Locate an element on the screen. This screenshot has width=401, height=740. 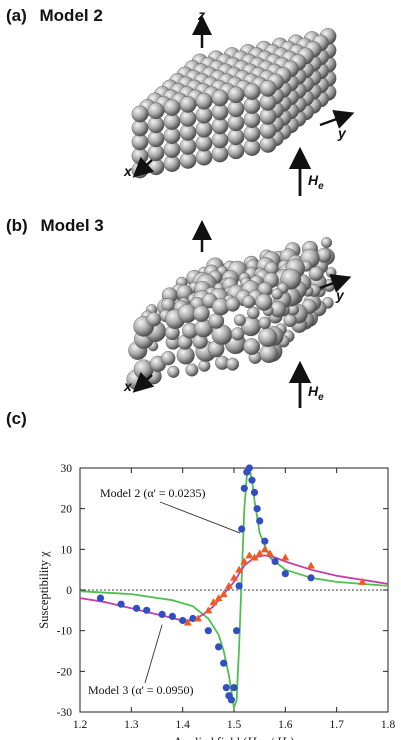
x-tick-label: 1.6 is located at coordinates (285, 725).